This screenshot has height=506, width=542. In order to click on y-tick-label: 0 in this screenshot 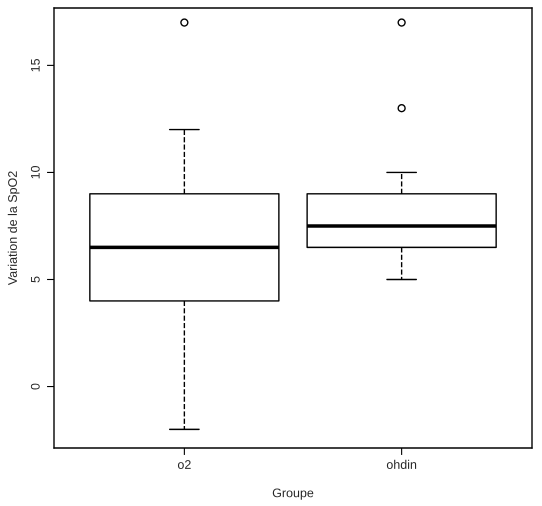, I will do `click(35, 387)`.